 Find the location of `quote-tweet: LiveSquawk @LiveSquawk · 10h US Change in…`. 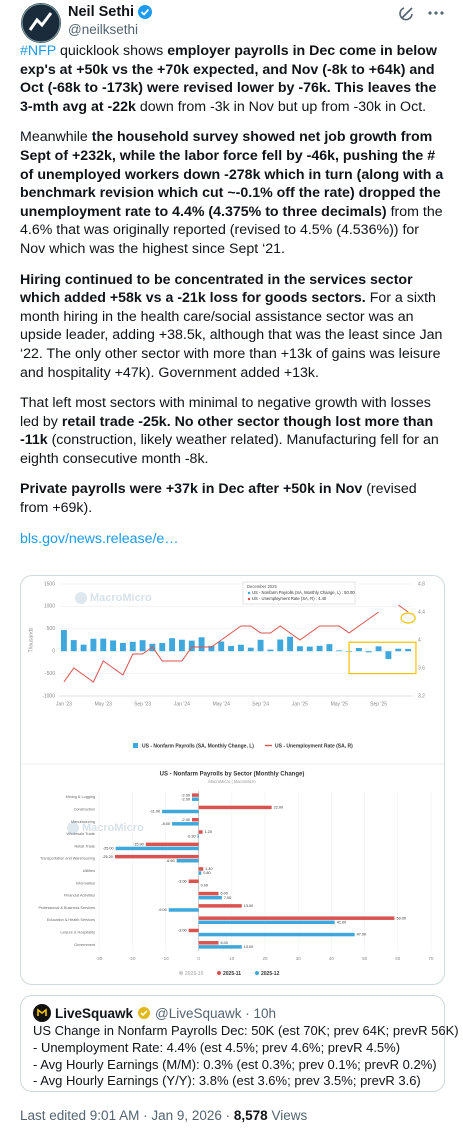

quote-tweet: LiveSquawk @LiveSquawk · 10h US Change in… is located at coordinates (239, 1043).